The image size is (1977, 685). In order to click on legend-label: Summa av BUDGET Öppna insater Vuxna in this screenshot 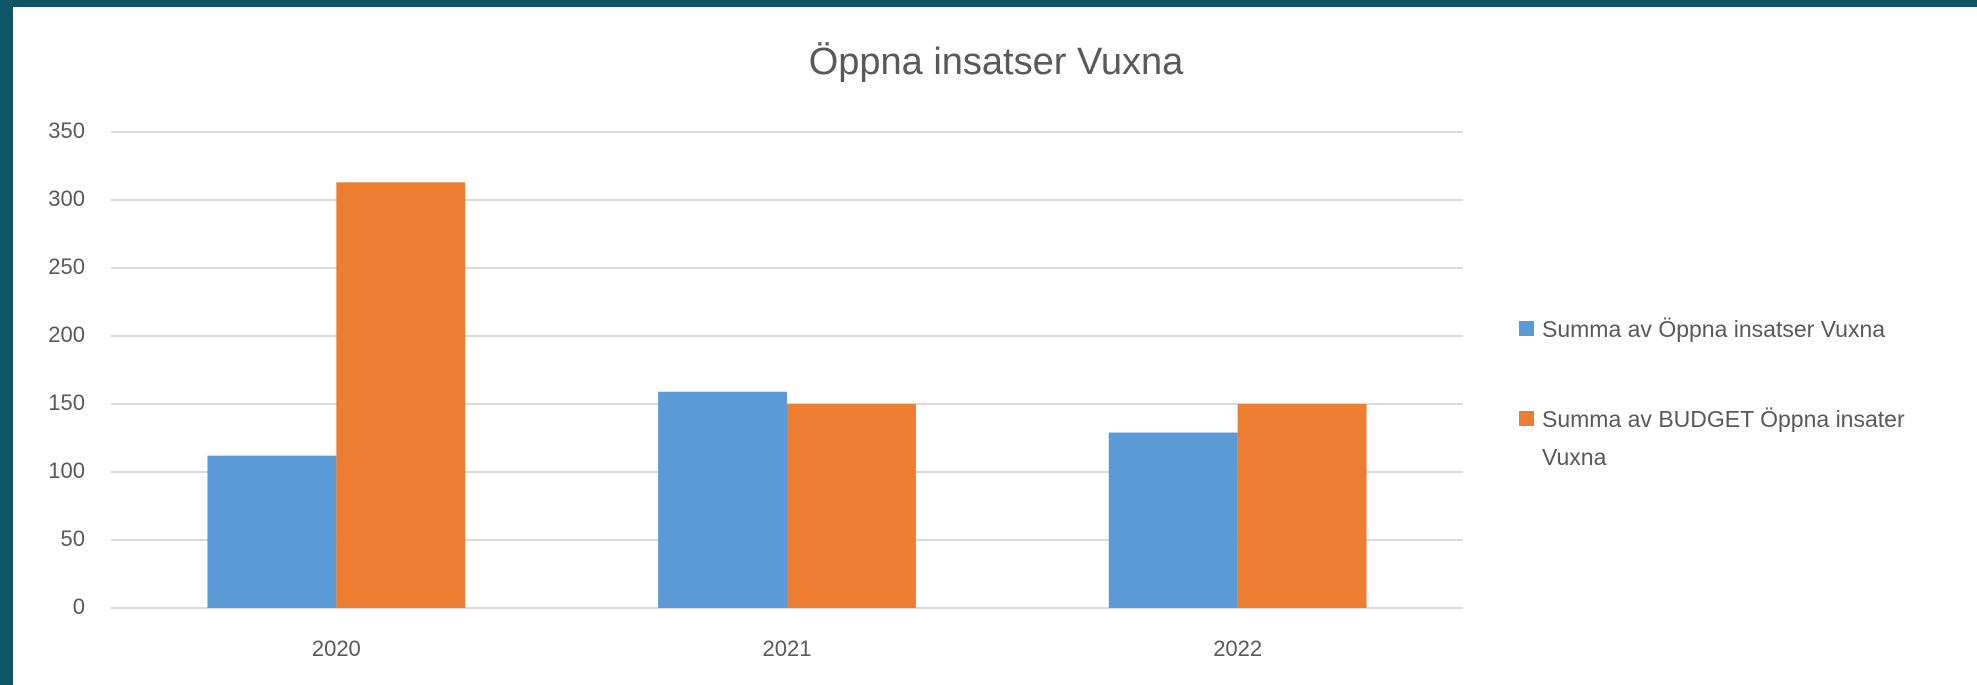, I will do `click(1723, 438)`.